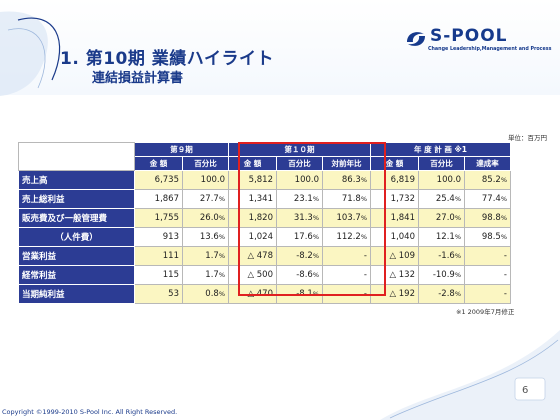 This screenshot has width=560, height=420. I want to click on cell-value: -8.6, so click(304, 275).